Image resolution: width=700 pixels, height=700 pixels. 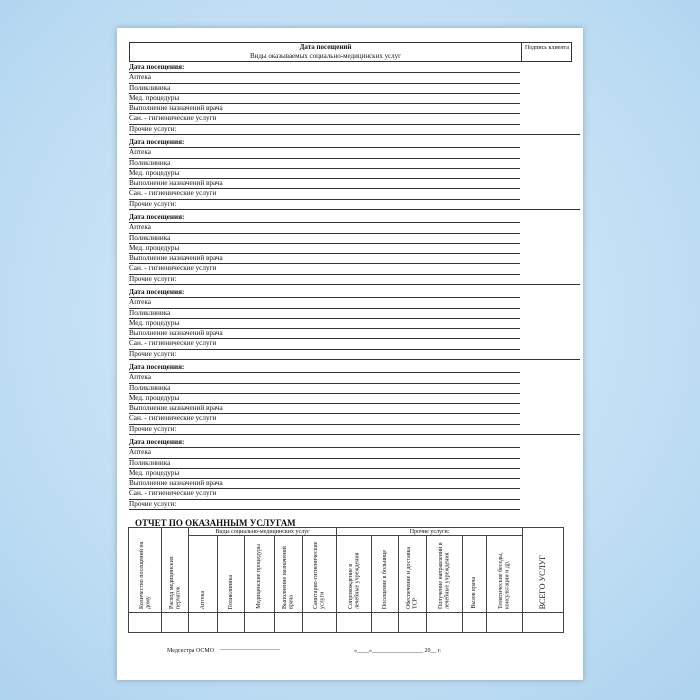 What do you see at coordinates (429, 531) in the screenshot?
I see `group-other: Прочие услуги:` at bounding box center [429, 531].